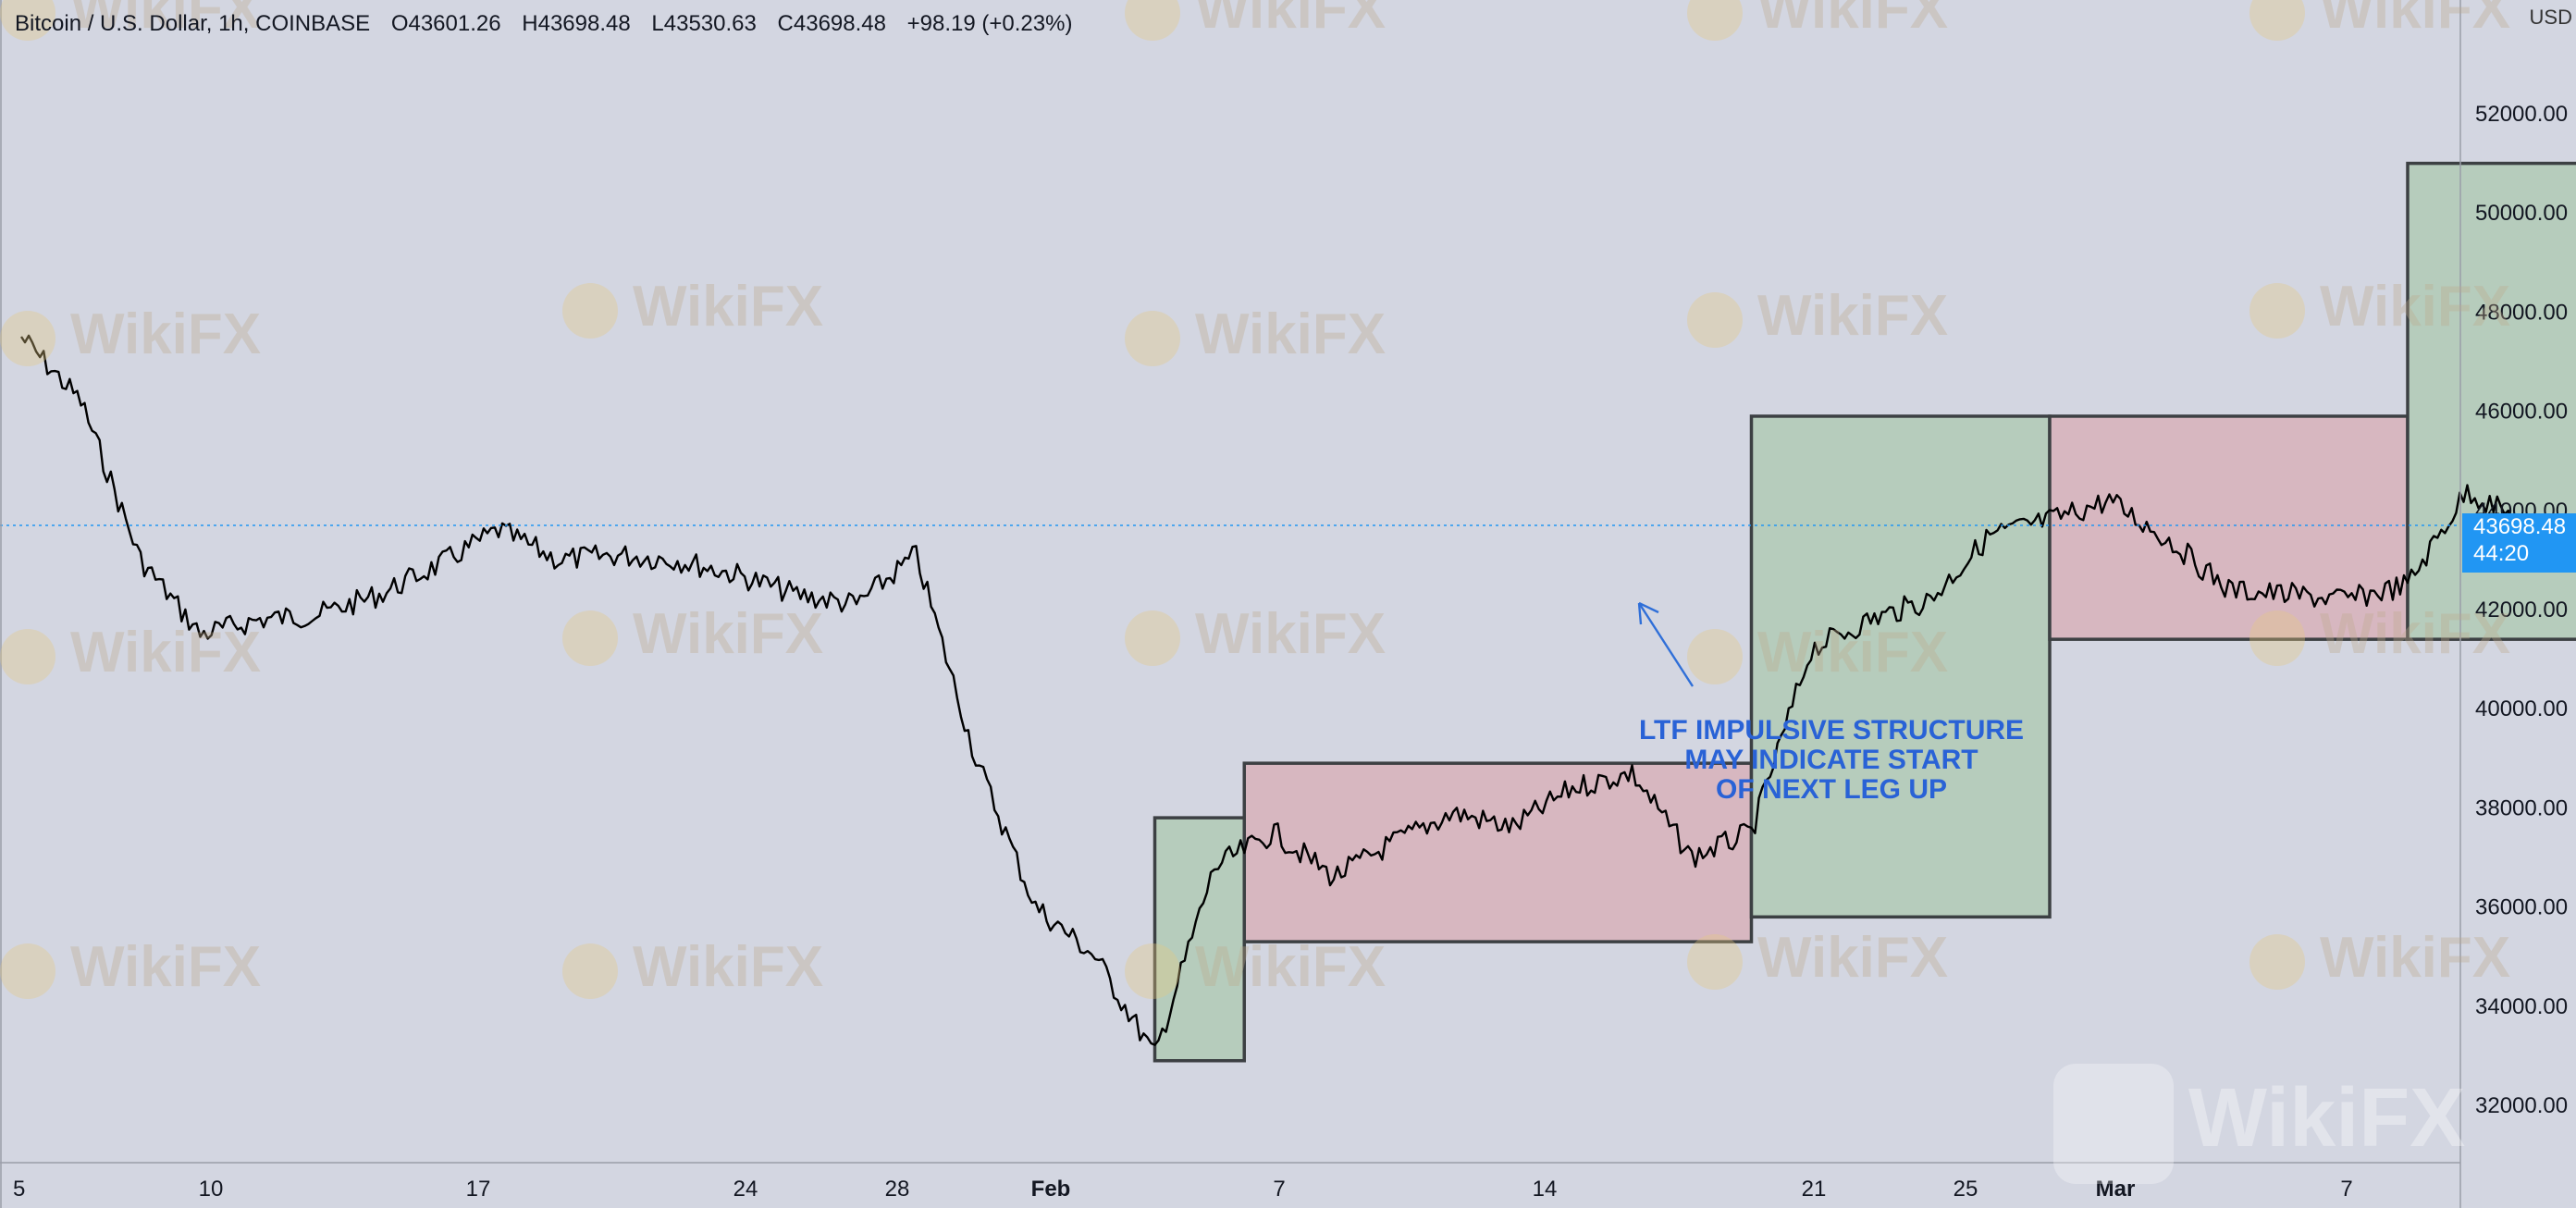 This screenshot has width=2576, height=1208. What do you see at coordinates (657, 23) in the screenshot?
I see `low-label: L` at bounding box center [657, 23].